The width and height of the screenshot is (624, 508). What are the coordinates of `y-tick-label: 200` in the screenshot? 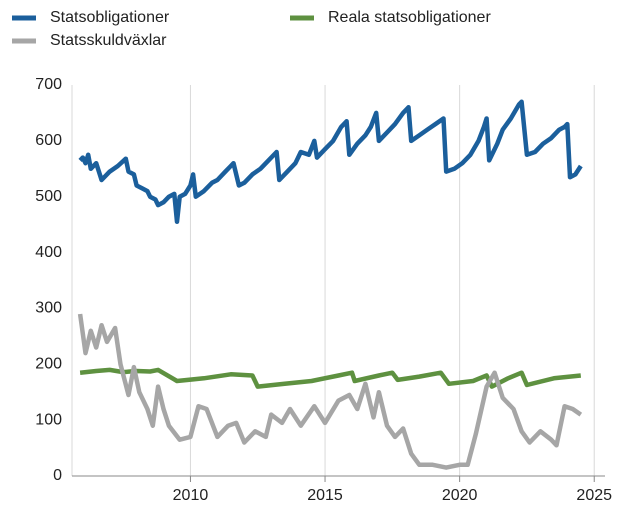 It's located at (48, 364).